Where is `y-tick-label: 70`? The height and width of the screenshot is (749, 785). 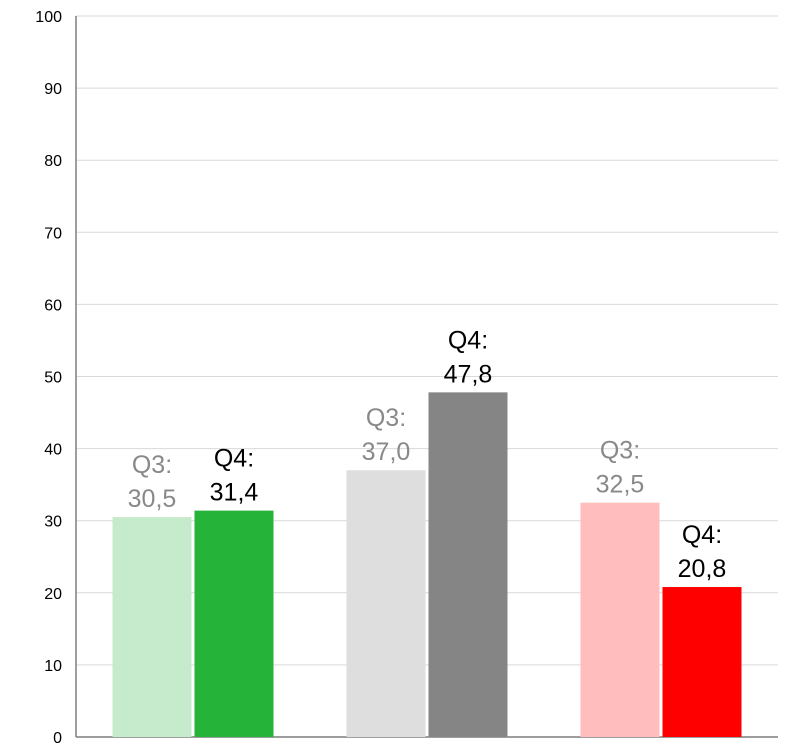
y-tick-label: 70 is located at coordinates (53, 233).